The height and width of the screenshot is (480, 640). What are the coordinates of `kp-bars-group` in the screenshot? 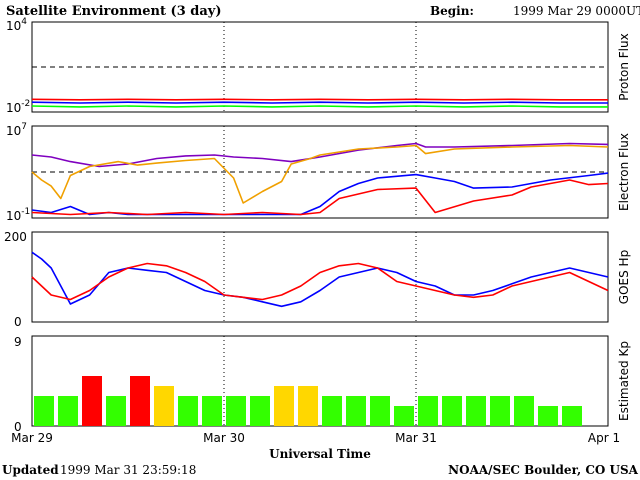 It's located at (308, 401).